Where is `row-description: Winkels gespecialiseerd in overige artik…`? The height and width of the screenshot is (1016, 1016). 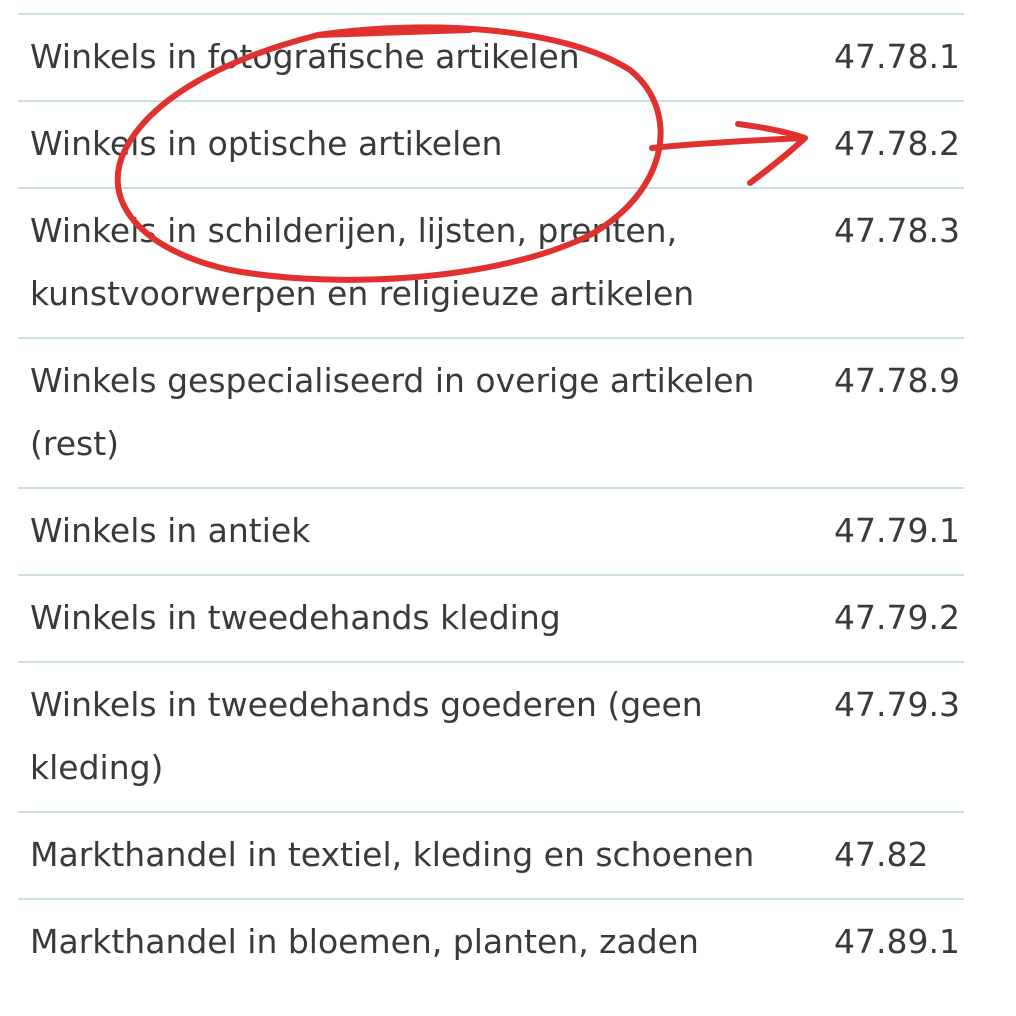
row-description: Winkels gespecialiseerd in overige artik… is located at coordinates (419, 412).